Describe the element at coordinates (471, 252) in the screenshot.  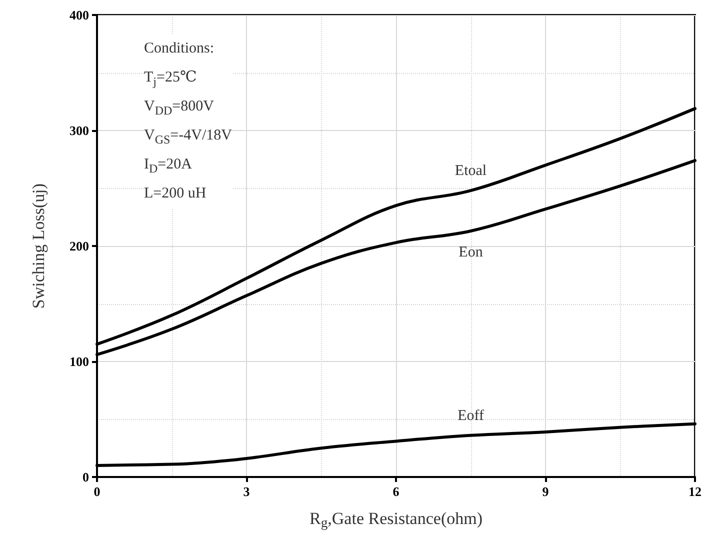
I see `series-label: Eon` at that location.